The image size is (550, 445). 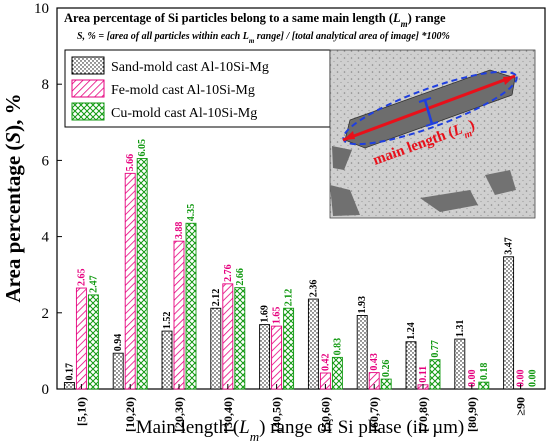 I want to click on x-tick-label: [50,60), so click(x=325, y=414).